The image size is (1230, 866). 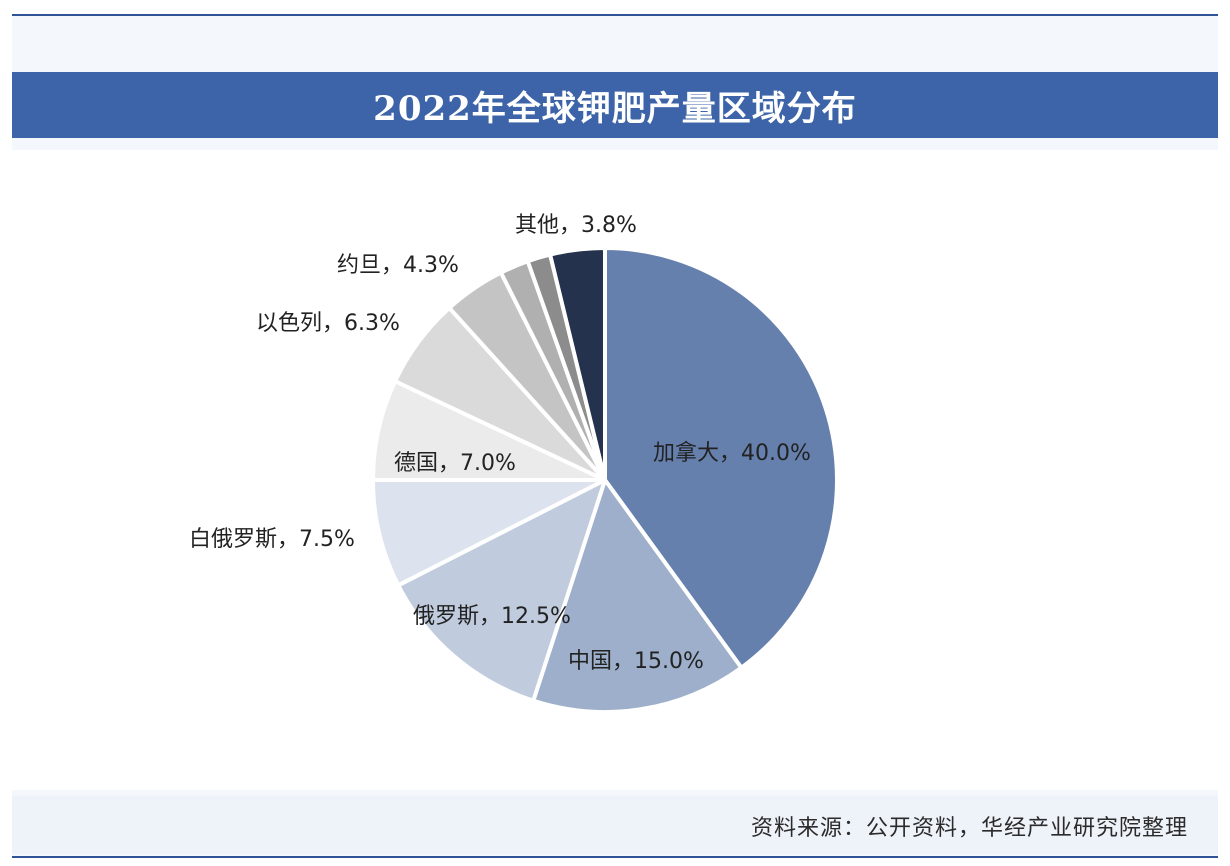 I want to click on slice-label-1: 中国，15.0%, so click(x=636, y=661).